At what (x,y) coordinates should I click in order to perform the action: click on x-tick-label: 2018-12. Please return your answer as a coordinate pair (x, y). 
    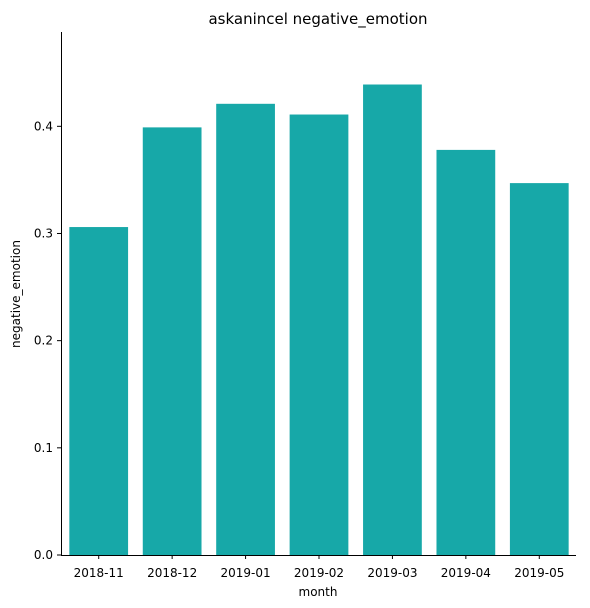
    Looking at the image, I should click on (172, 573).